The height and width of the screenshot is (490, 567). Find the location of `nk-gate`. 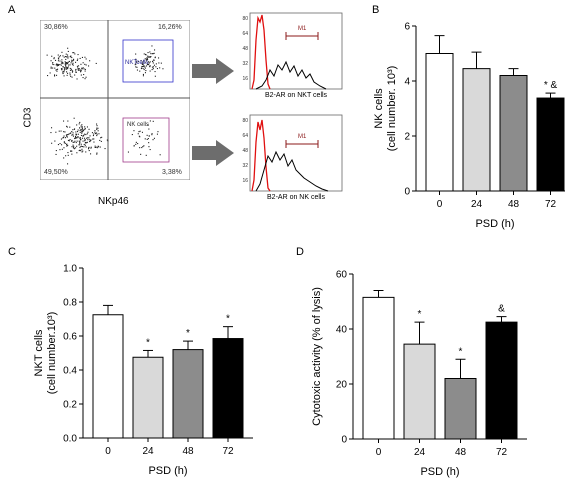

nk-gate is located at coordinates (146, 140).